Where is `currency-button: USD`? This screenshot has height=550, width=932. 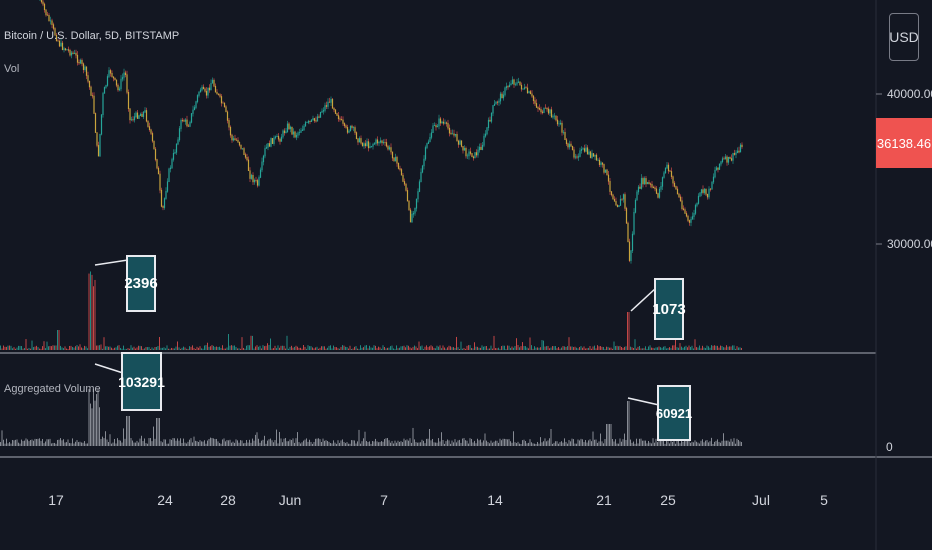
currency-button: USD is located at coordinates (904, 37).